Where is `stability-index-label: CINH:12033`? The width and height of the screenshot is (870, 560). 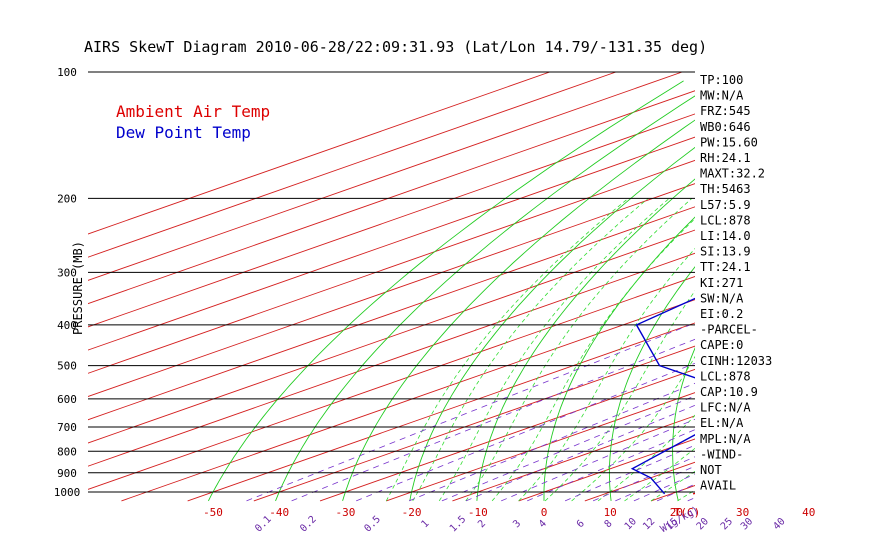 stability-index-label: CINH:12033 is located at coordinates (736, 361).